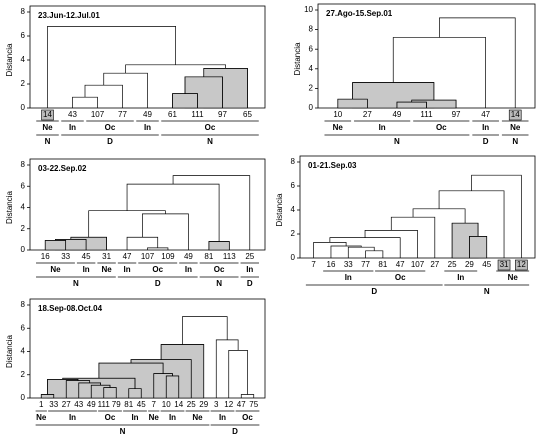 Image resolution: width=551 pixels, height=435 pixels. Describe the element at coordinates (69, 15) in the screenshot. I see `panel-title: 23.Jun-12.Jul.01` at that location.